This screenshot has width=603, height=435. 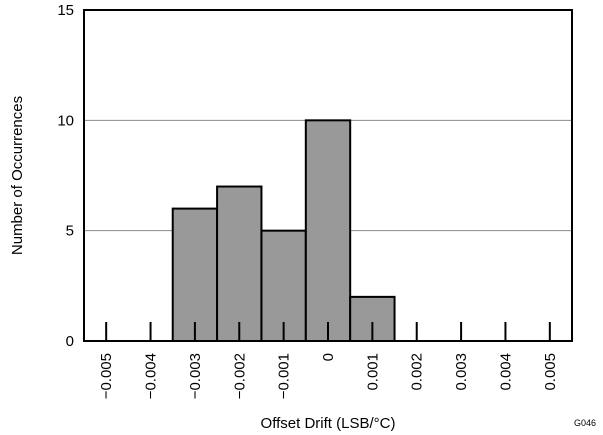 I want to click on x-tick-label: 0, so click(x=328, y=357).